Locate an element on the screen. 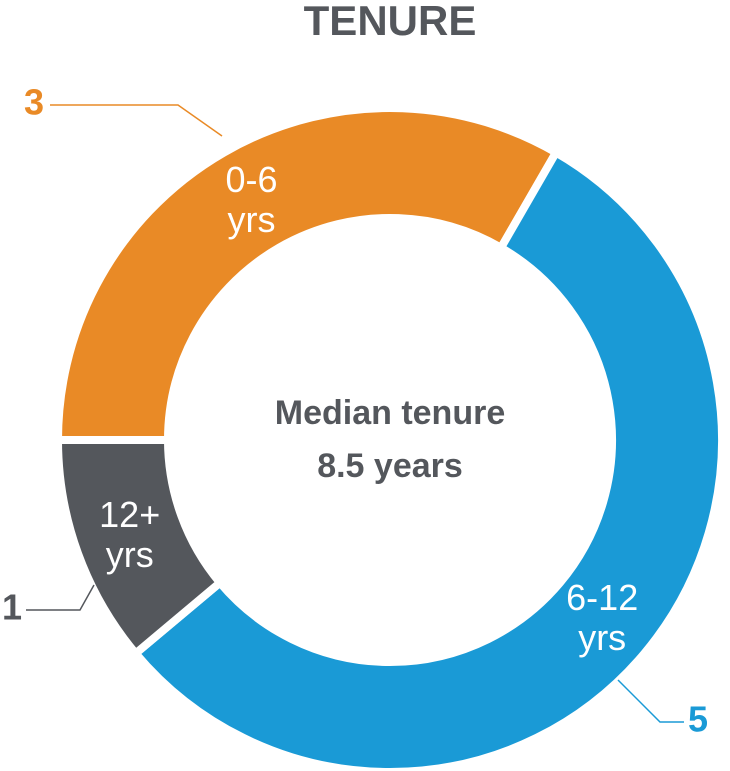 The width and height of the screenshot is (730, 771). value-label: 3 is located at coordinates (34, 102).